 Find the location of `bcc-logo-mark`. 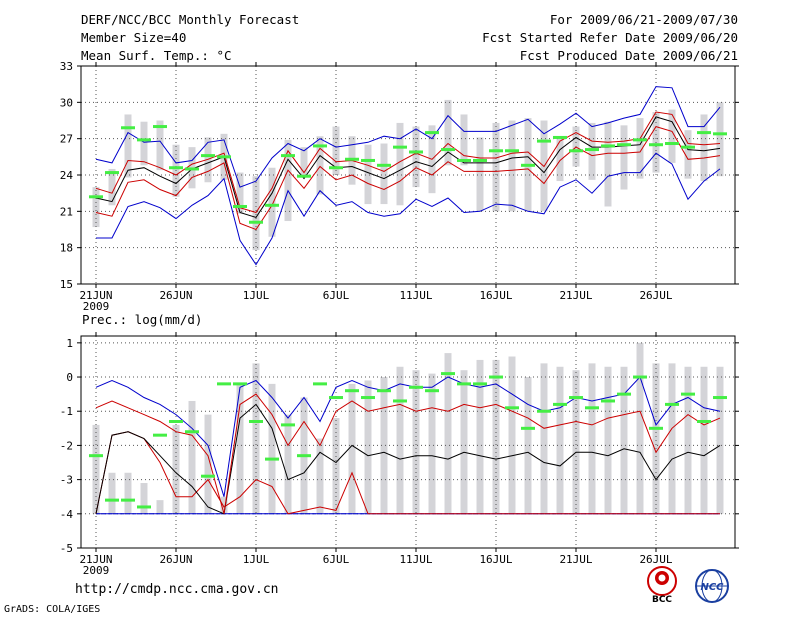

bcc-logo-mark is located at coordinates (662, 578).